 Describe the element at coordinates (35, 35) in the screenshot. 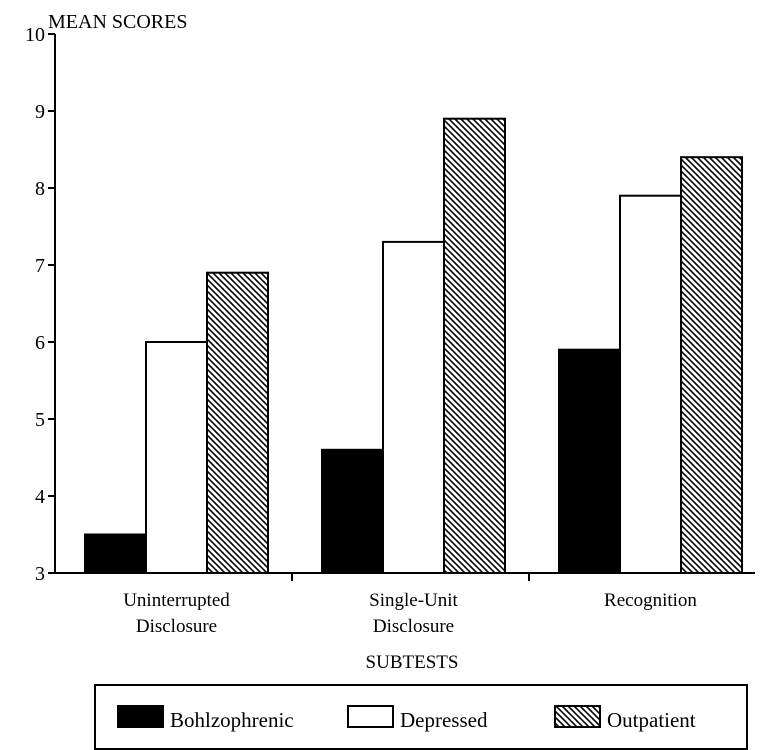

I see `y-tick-label: 10` at that location.